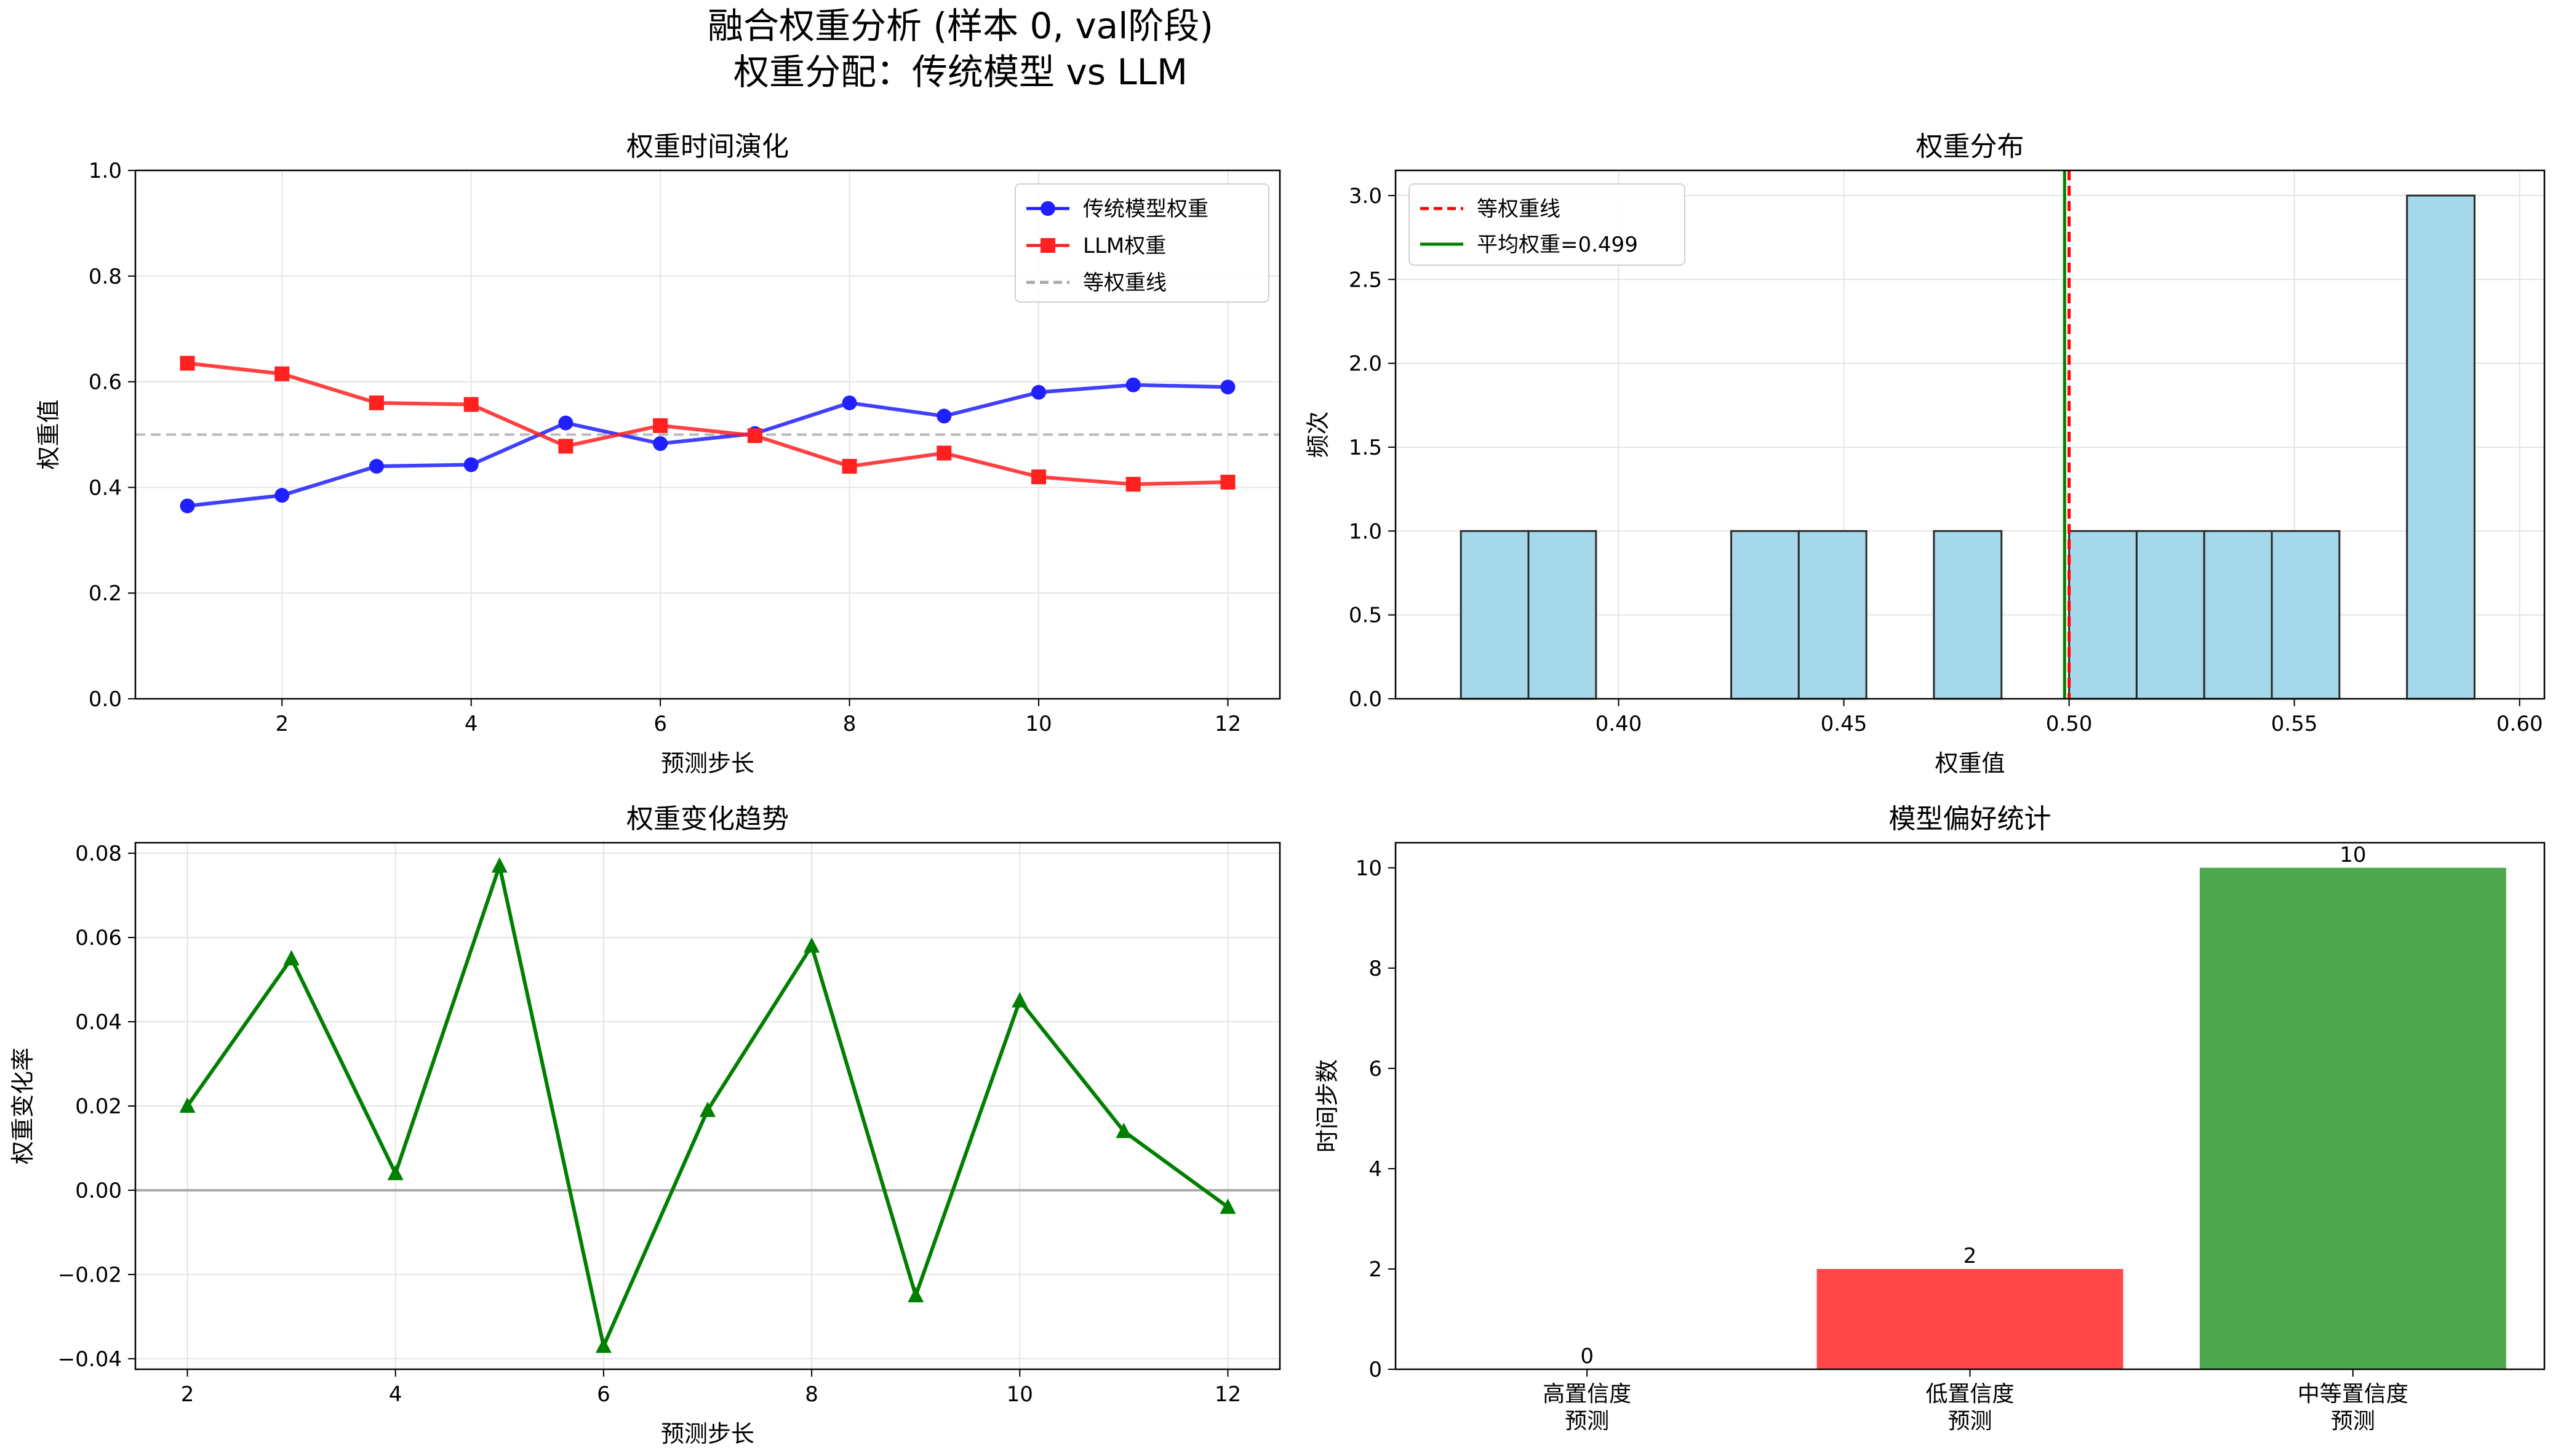 The width and height of the screenshot is (2561, 1456). I want to click on y-tick-label: 1.5, so click(1365, 448).